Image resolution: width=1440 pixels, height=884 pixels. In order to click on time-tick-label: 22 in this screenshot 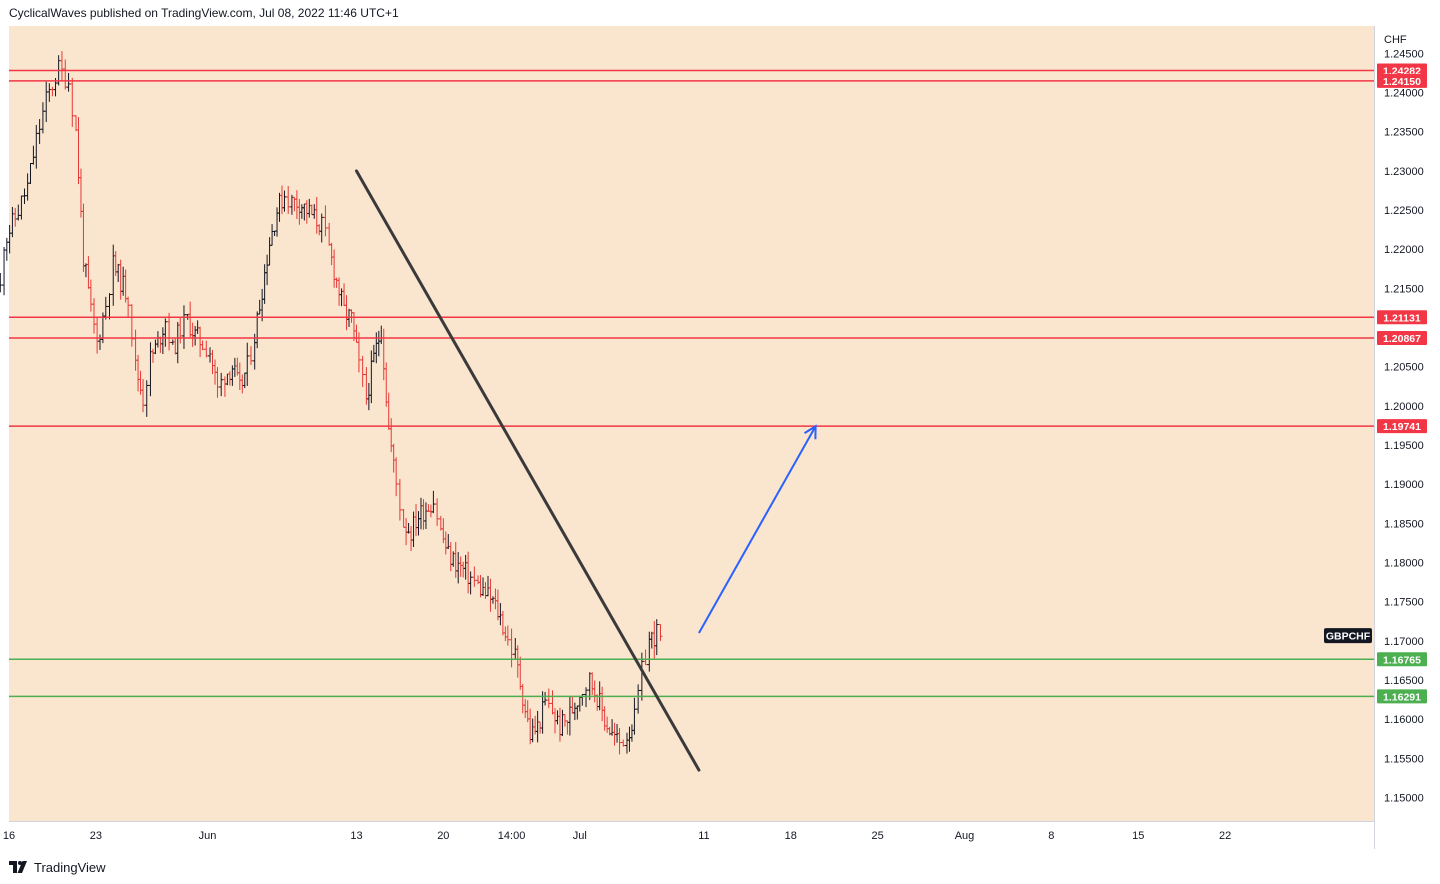, I will do `click(1225, 836)`.